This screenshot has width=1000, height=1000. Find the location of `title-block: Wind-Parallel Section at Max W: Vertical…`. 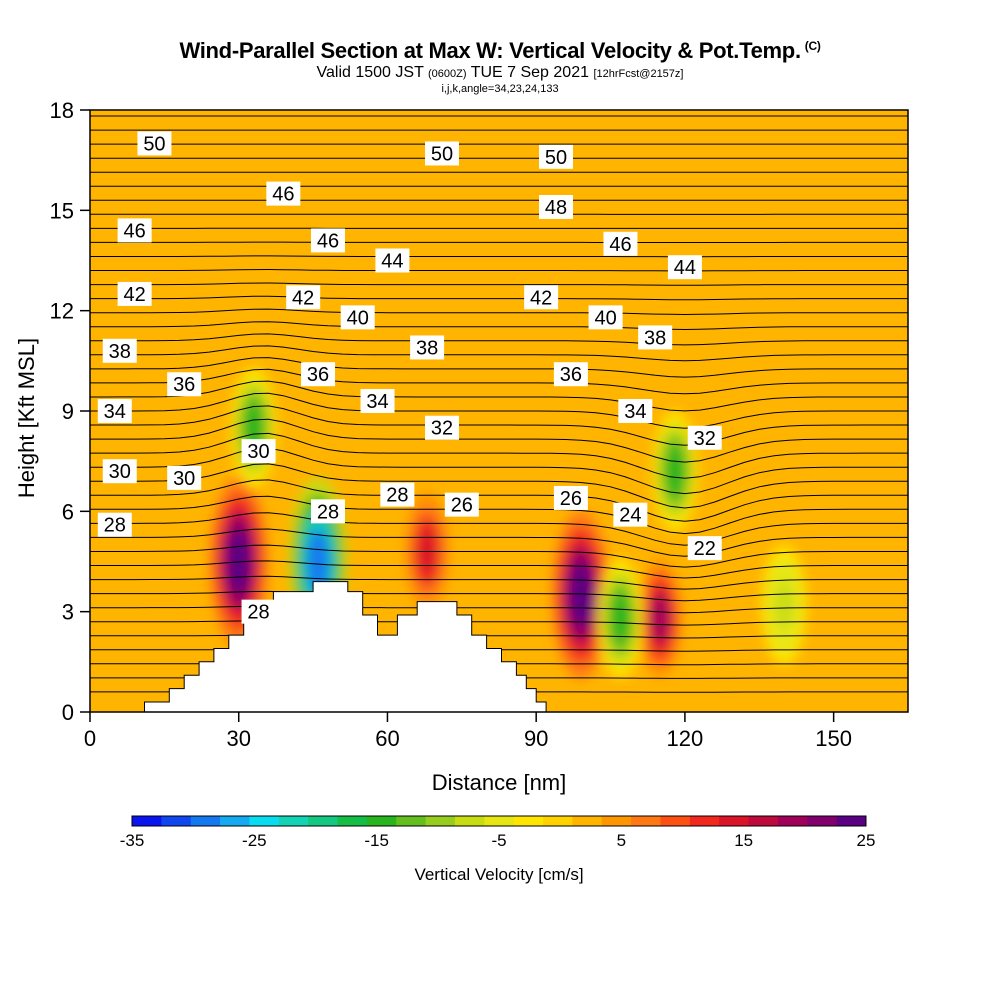

title-block: Wind-Parallel Section at Max W: Vertical… is located at coordinates (500, 66).